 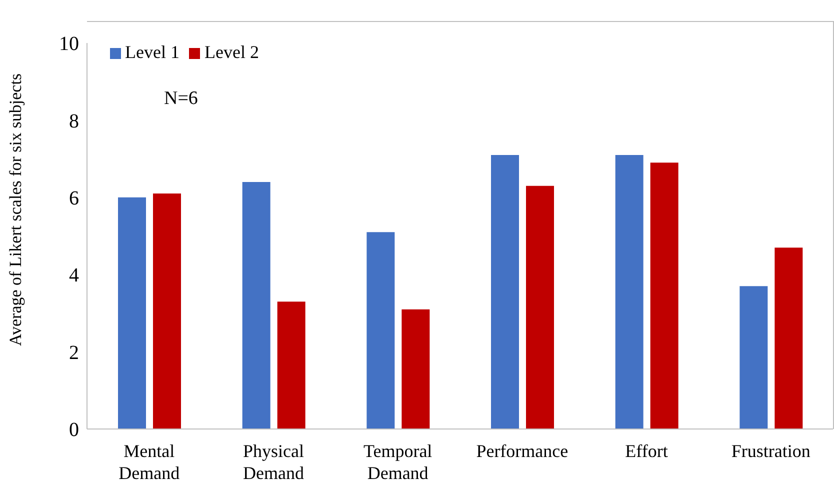 I want to click on y-tick-label: 6, so click(x=74, y=199).